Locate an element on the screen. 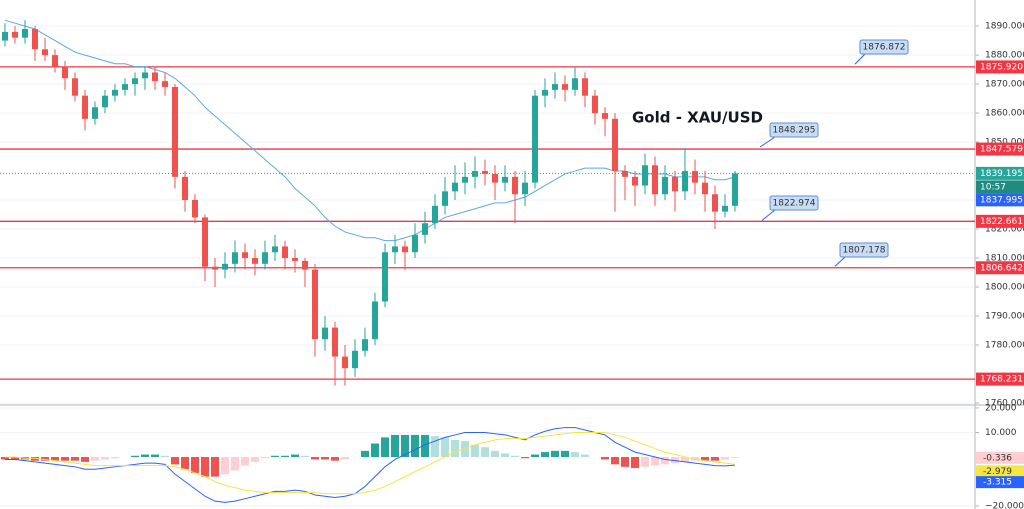 The width and height of the screenshot is (1024, 509). y-tick-label: 1780.000 is located at coordinates (1004, 345).